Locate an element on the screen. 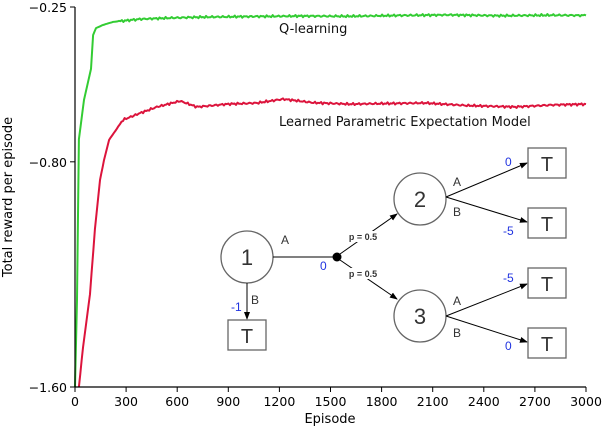 This screenshot has width=604, height=430. x-tick-label: 0 is located at coordinates (75, 401).